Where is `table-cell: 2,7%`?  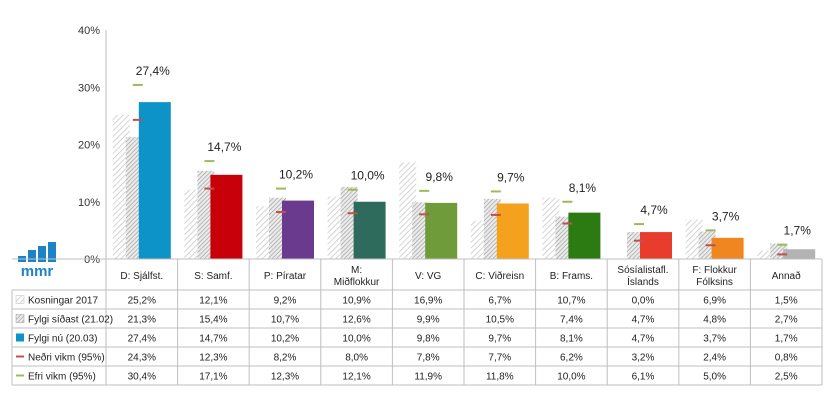 table-cell: 2,7% is located at coordinates (786, 320).